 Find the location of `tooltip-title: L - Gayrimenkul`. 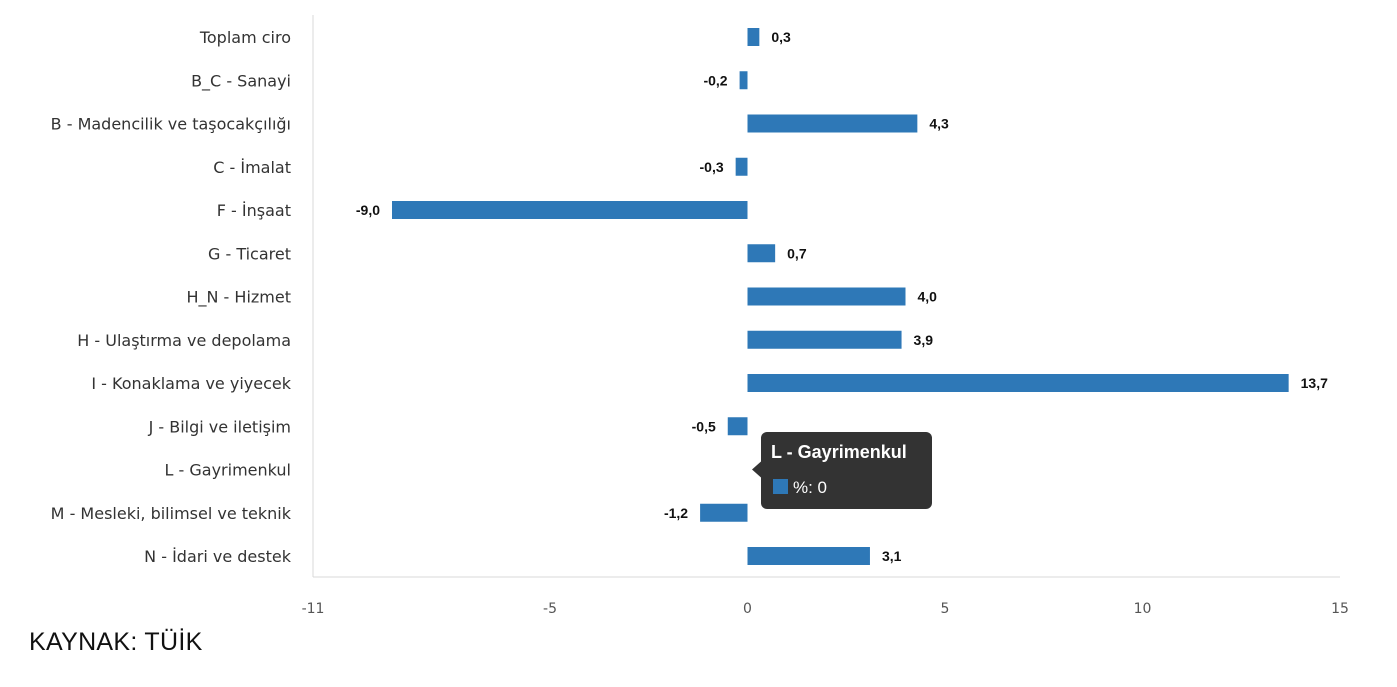

tooltip-title: L - Gayrimenkul is located at coordinates (839, 452).